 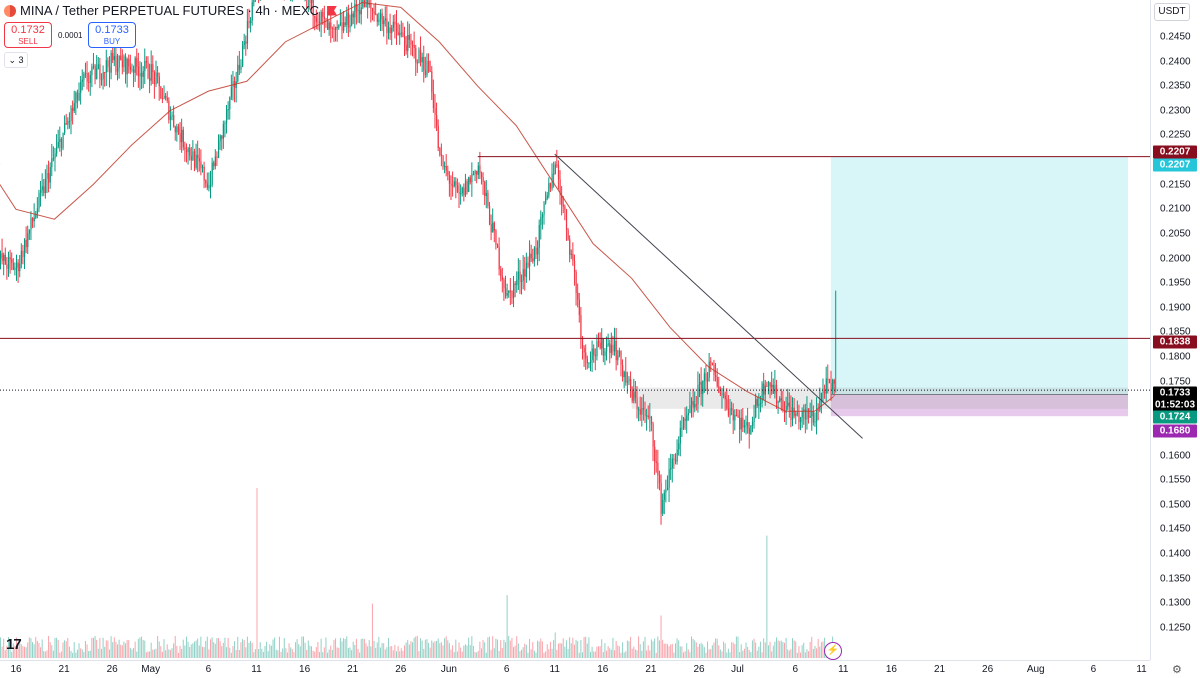 I want to click on flag-icon, so click(x=332, y=10).